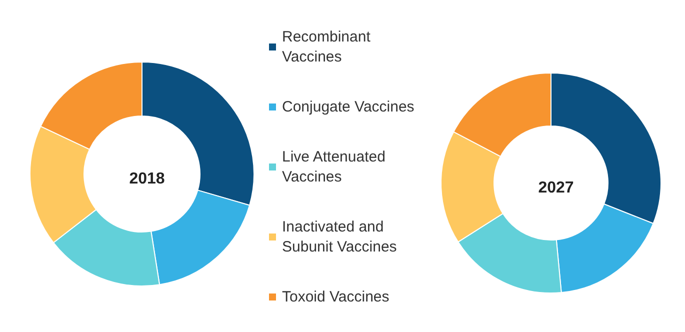 The image size is (685, 332). What do you see at coordinates (336, 167) in the screenshot?
I see `legend-label: Live Attenuated Vaccines` at bounding box center [336, 167].